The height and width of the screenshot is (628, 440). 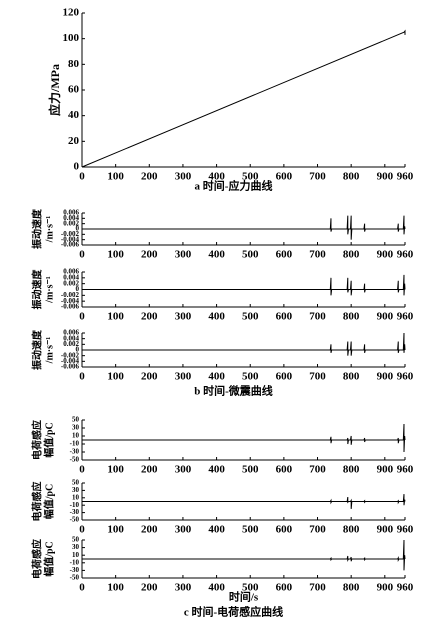 What do you see at coordinates (74, 141) in the screenshot?
I see `y-tick-label: 20` at bounding box center [74, 141].